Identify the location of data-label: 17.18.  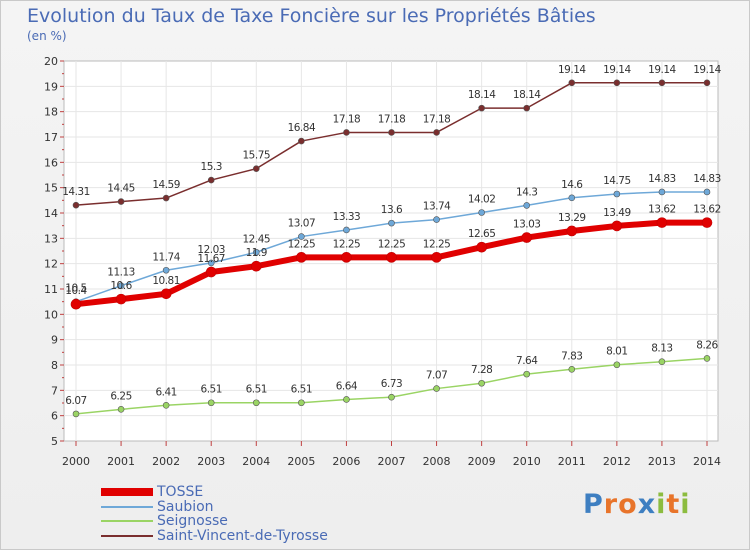
(437, 119).